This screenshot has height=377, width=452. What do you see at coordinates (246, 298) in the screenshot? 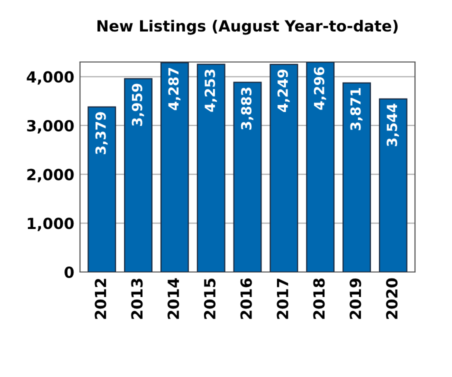
I see `x-tick-label: 2016` at bounding box center [246, 298].